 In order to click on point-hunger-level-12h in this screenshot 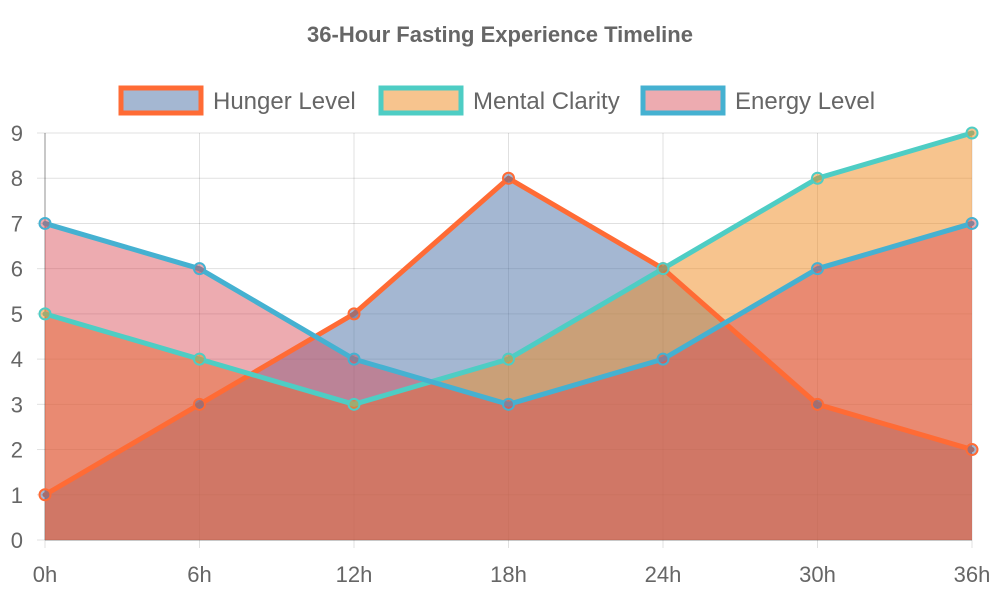, I will do `click(354, 314)`.